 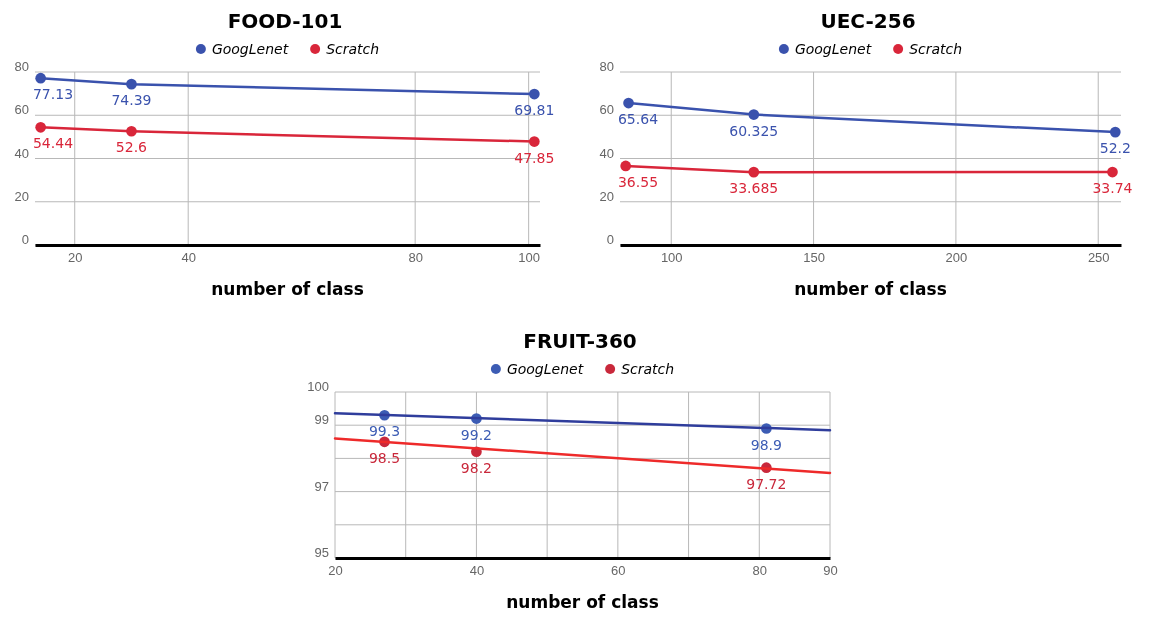 What do you see at coordinates (754, 130) in the screenshot?
I see `data-label: 60.325` at bounding box center [754, 130].